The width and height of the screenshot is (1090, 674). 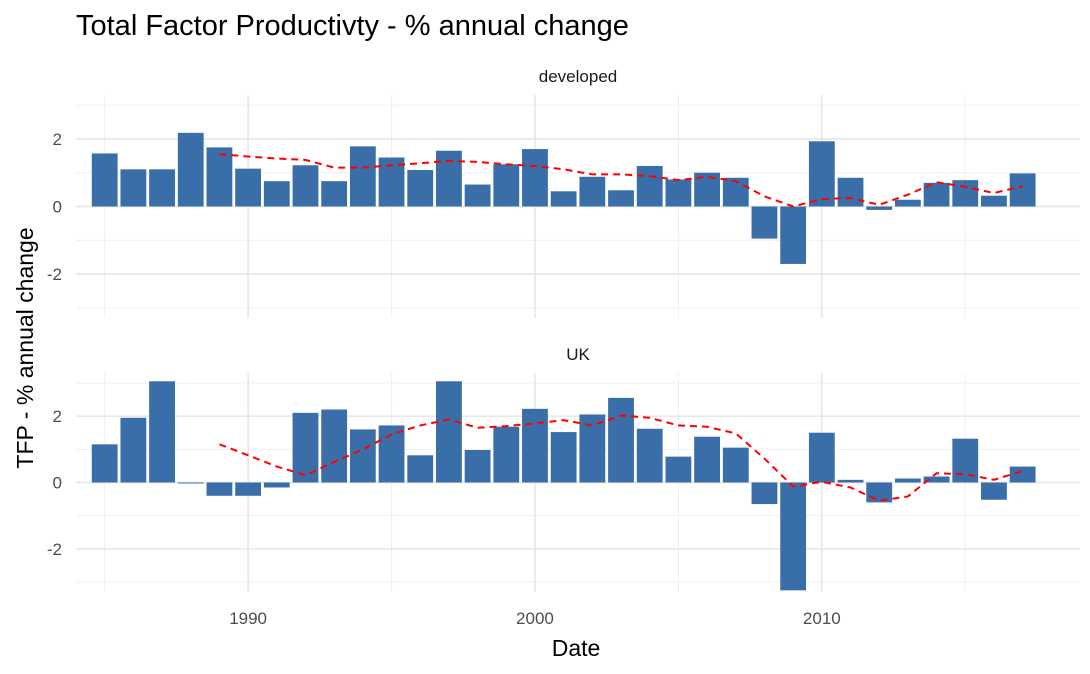 I want to click on x-axis-title: Date, so click(x=576, y=648).